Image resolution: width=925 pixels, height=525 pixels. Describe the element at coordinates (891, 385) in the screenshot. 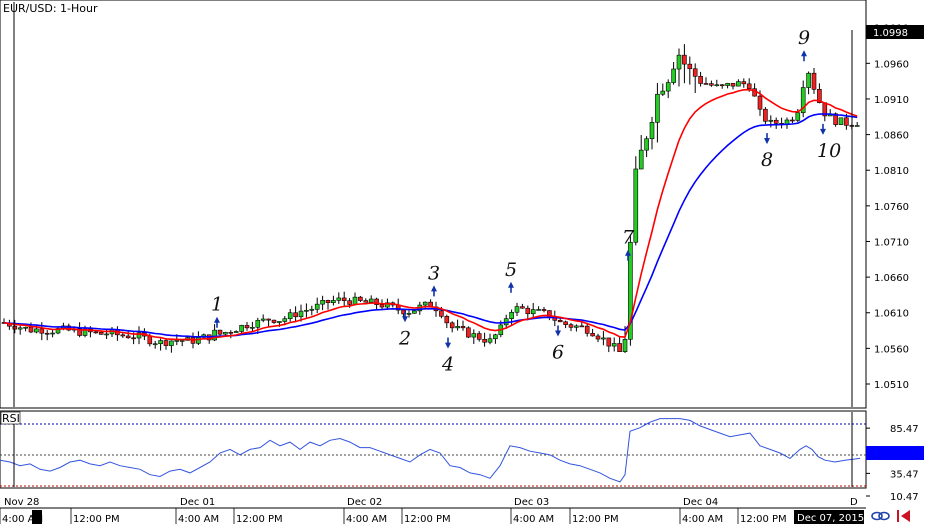

I see `y-tick-label: 1.0510` at that location.